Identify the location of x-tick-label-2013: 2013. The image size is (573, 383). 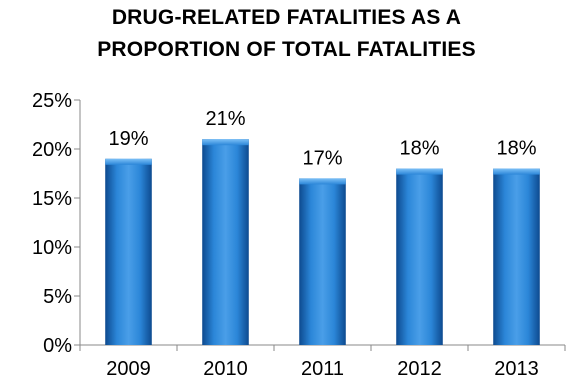
(516, 369).